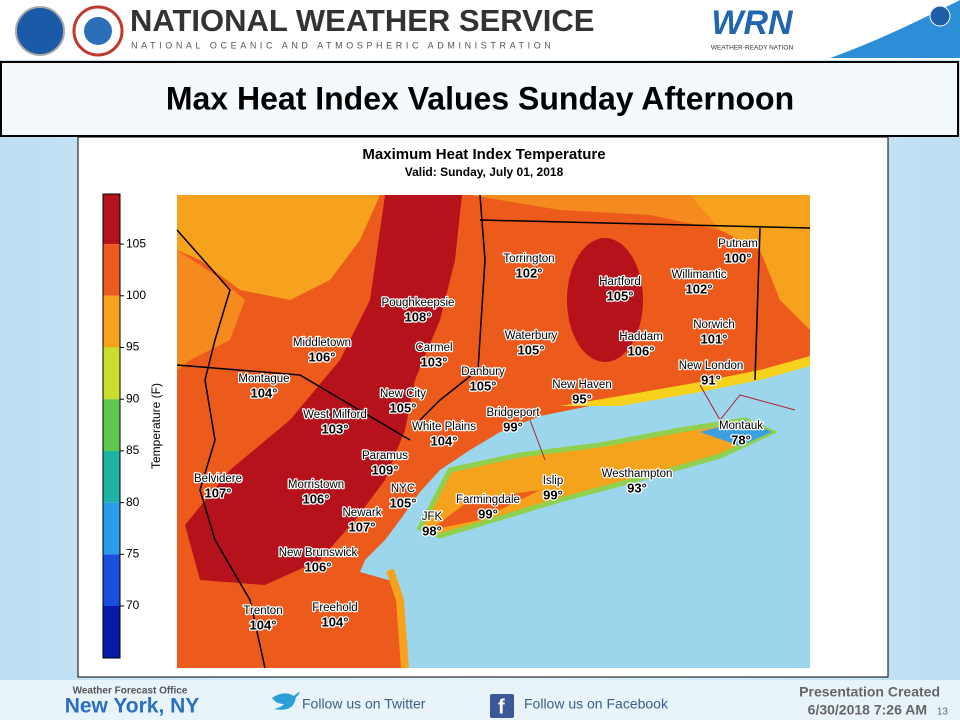  Describe the element at coordinates (364, 704) in the screenshot. I see `twitter-link: Follow us on Twitter` at that location.